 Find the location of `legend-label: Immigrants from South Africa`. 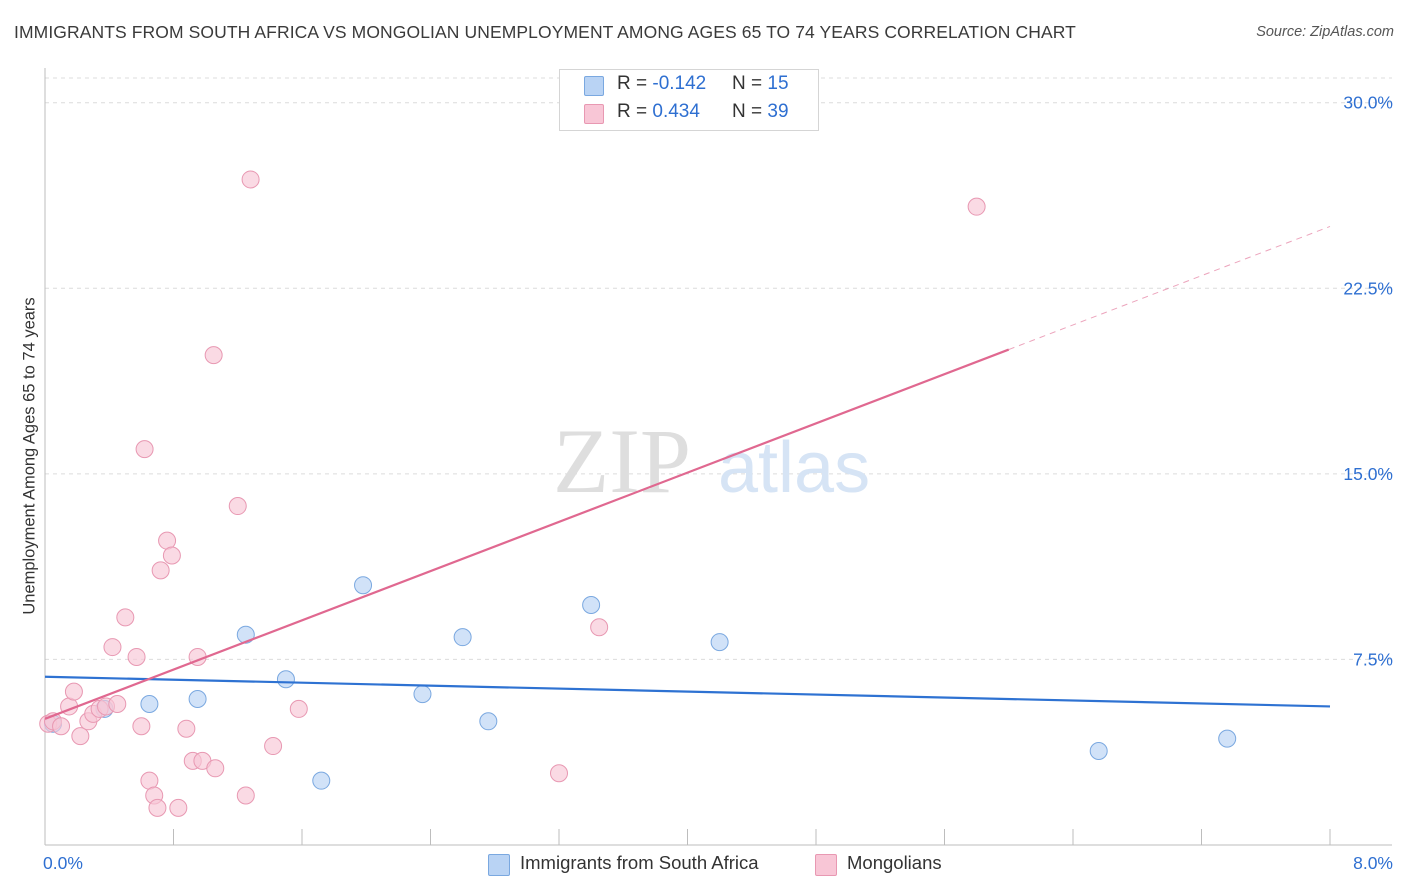

legend-label: Immigrants from South Africa is located at coordinates (639, 862).